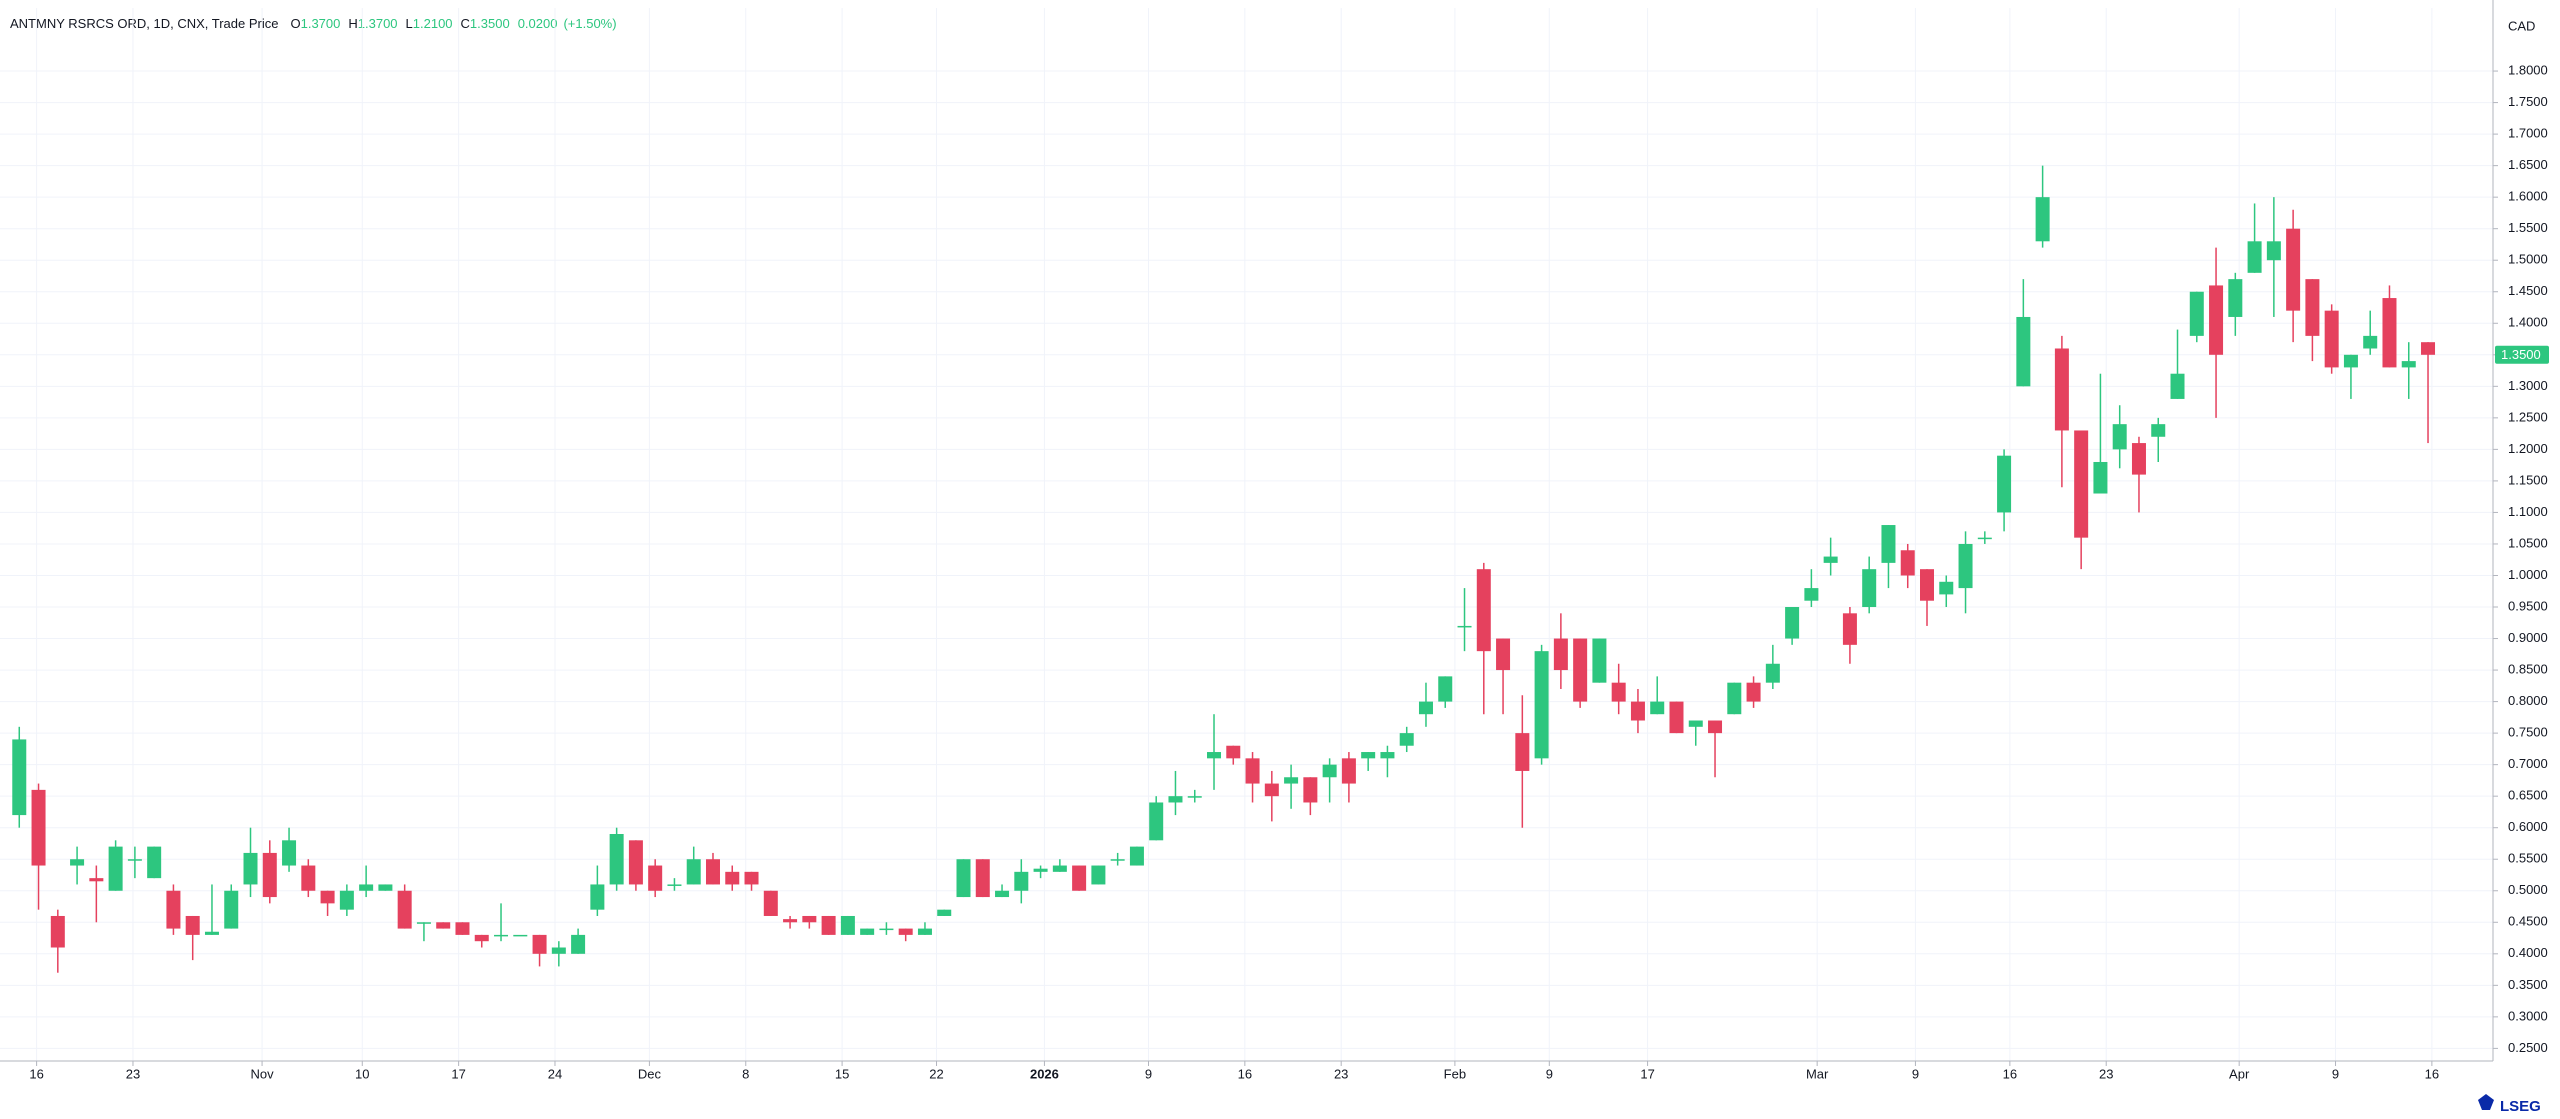  What do you see at coordinates (144, 23) in the screenshot?
I see `header-title: ANTMNY RSRCS ORD, 1D, CNX, Trade Price` at bounding box center [144, 23].